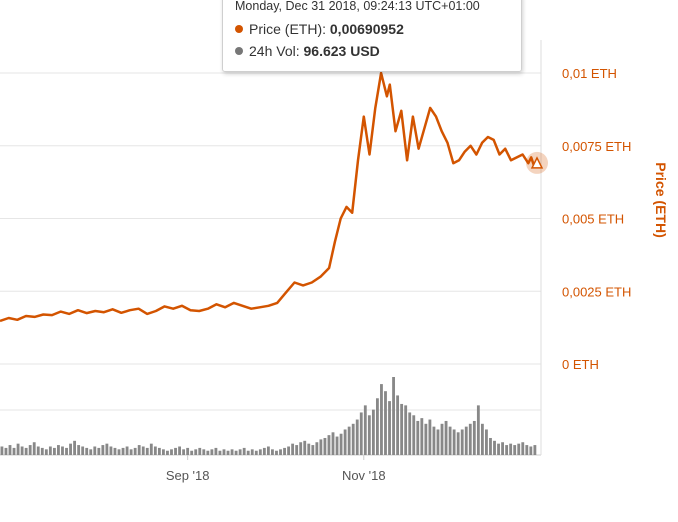 This screenshot has height=522, width=678. What do you see at coordinates (593, 219) in the screenshot?
I see `y-tick-label: 0,005 ETH` at bounding box center [593, 219].